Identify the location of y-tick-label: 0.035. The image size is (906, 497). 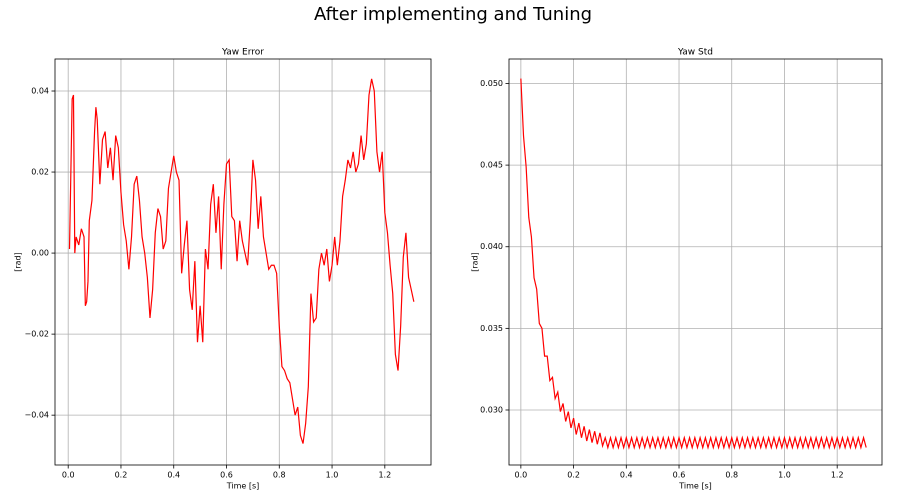
(491, 328).